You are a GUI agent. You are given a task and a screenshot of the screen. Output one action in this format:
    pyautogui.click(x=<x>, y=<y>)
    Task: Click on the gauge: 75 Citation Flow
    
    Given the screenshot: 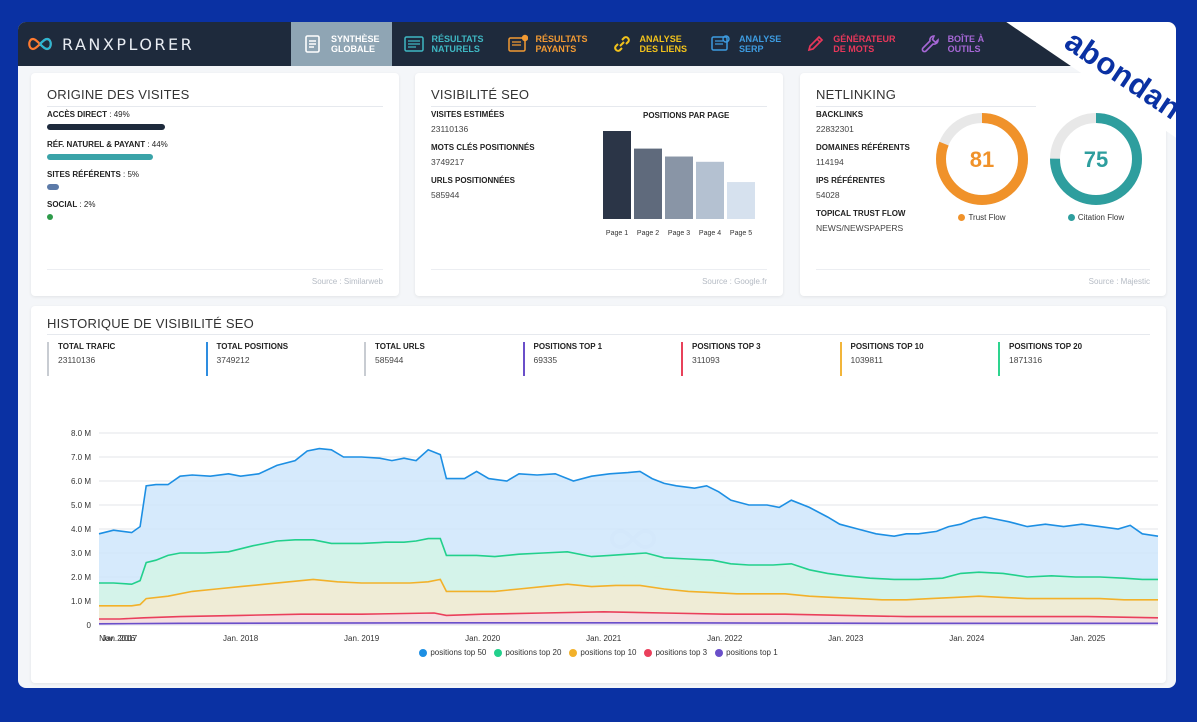 What is the action you would take?
    pyautogui.click(x=1096, y=169)
    